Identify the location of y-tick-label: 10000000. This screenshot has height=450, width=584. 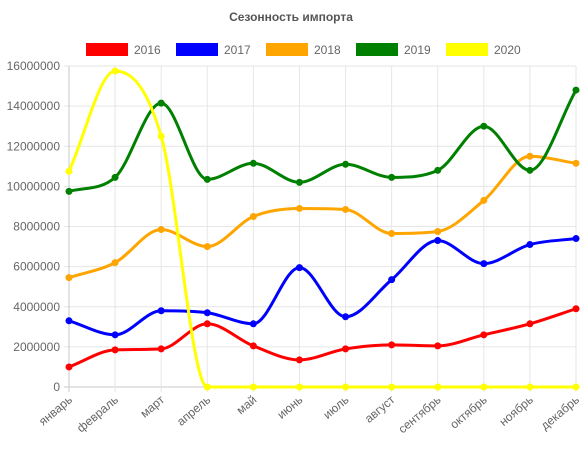
(34, 186).